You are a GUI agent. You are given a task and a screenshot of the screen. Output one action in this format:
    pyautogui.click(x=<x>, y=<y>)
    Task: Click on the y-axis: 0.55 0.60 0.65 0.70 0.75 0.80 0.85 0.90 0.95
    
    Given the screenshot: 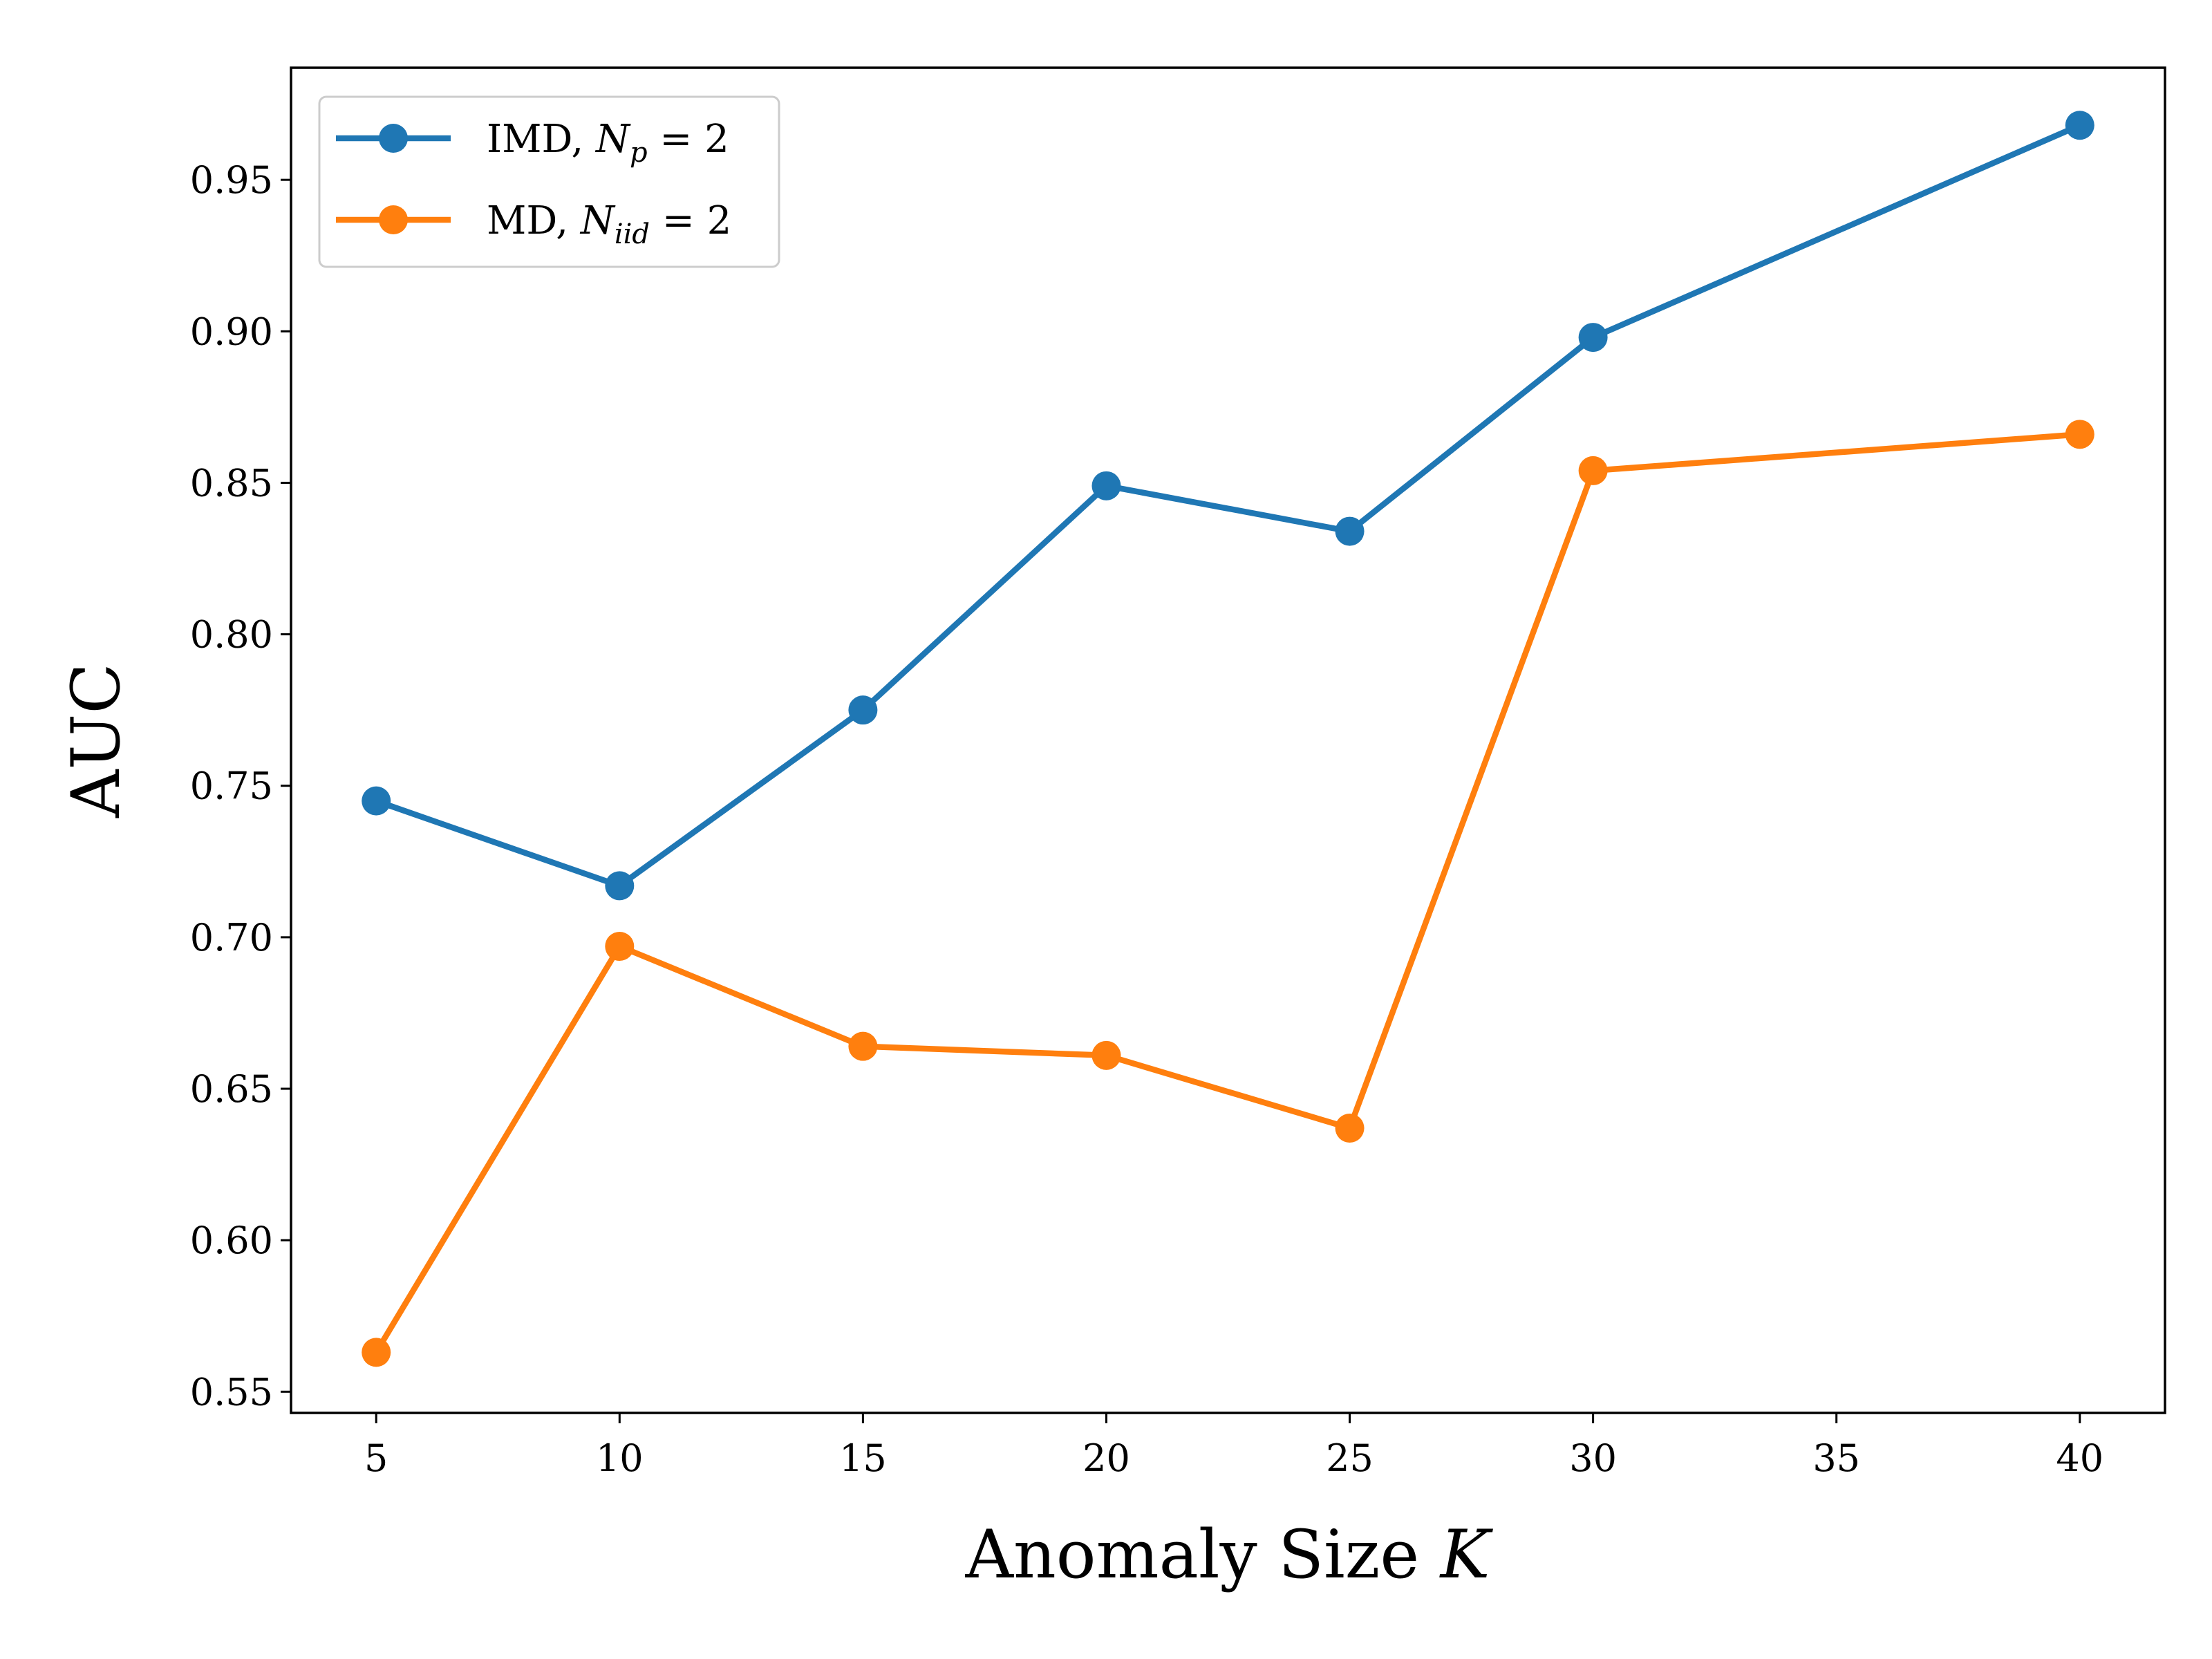 What is the action you would take?
    pyautogui.click(x=240, y=786)
    